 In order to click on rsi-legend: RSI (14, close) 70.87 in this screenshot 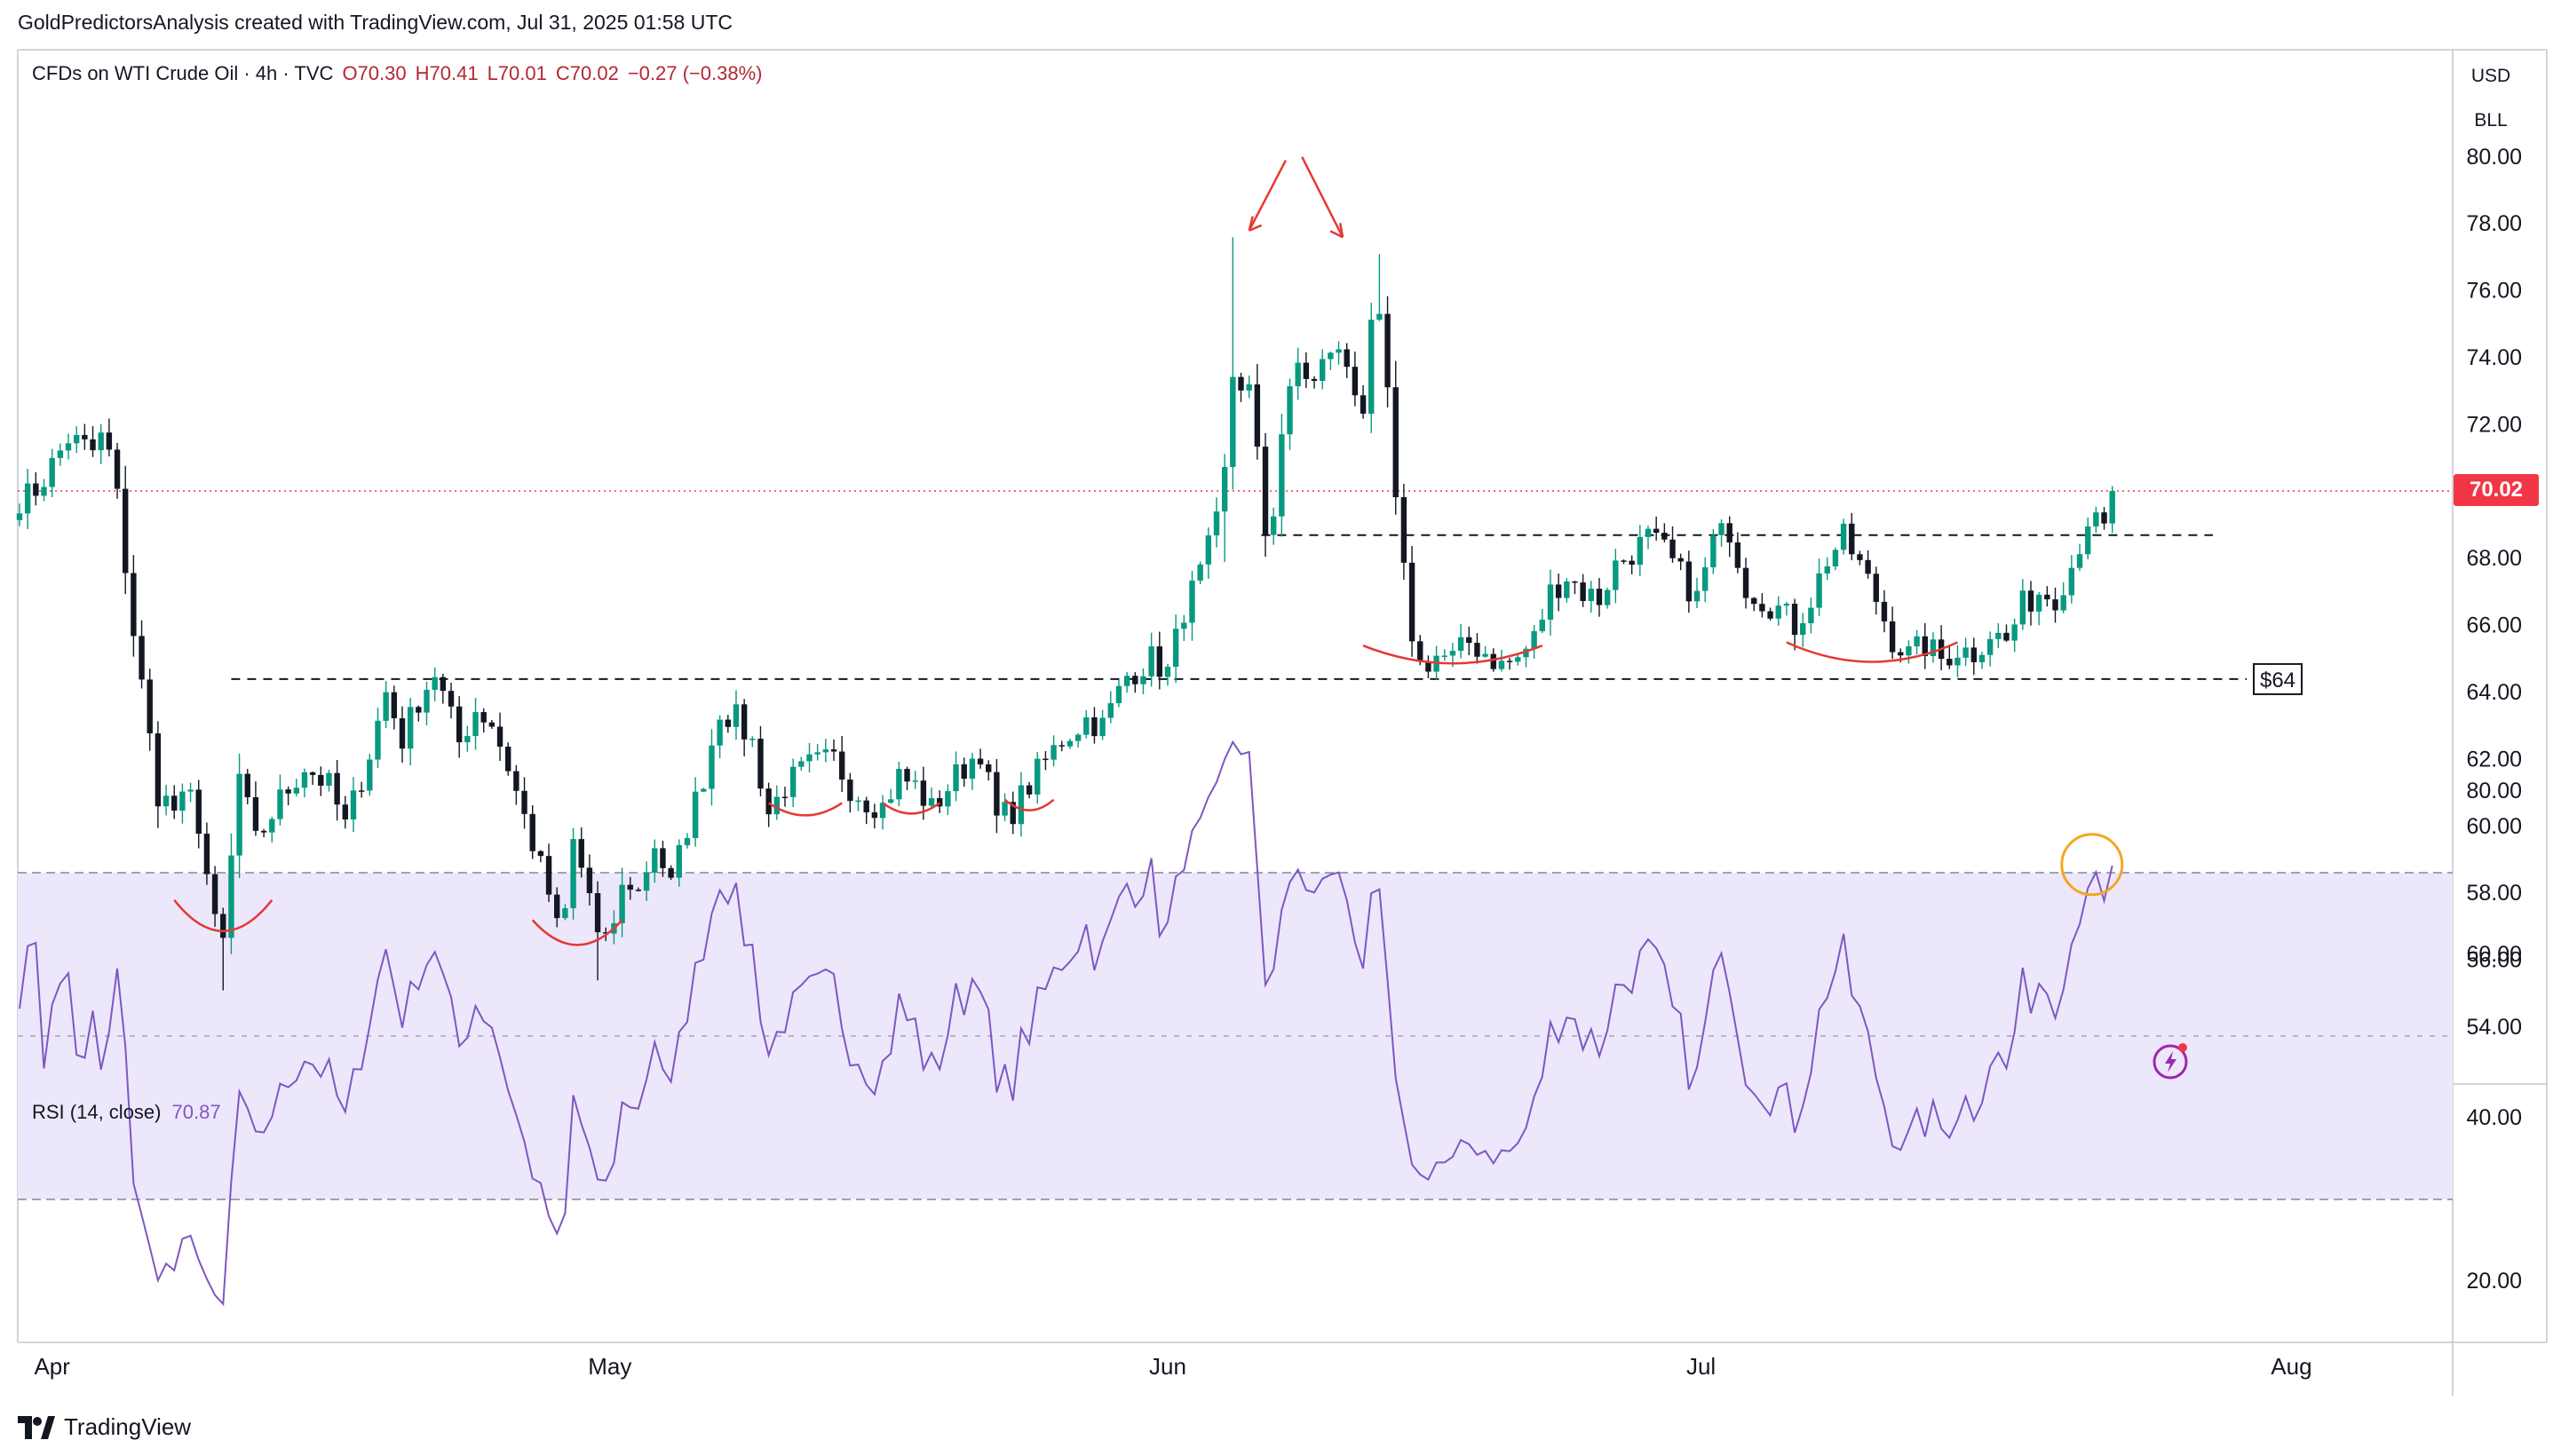, I will do `click(127, 1112)`.